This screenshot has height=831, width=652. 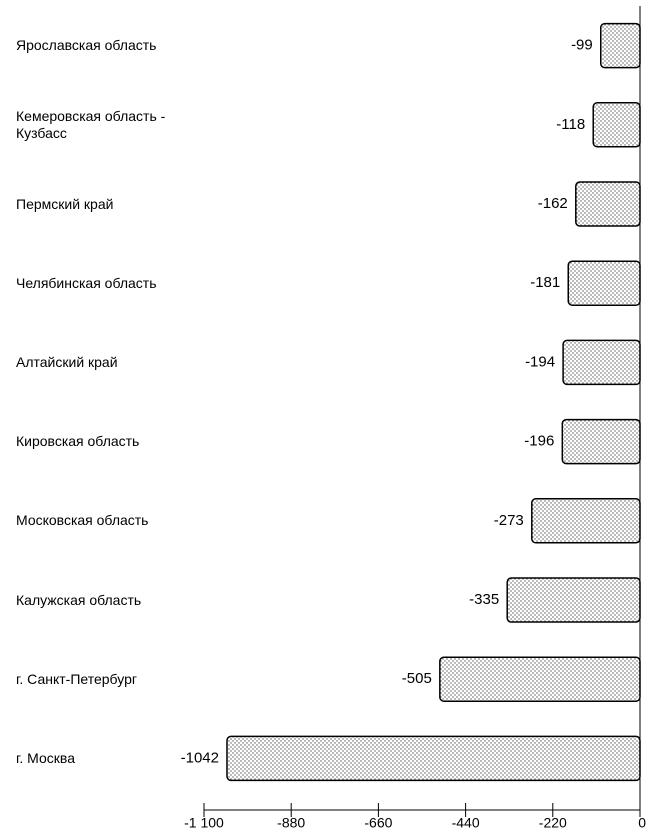 What do you see at coordinates (76, 678) in the screenshot?
I see `category-label: г. Санкт-Петербург` at bounding box center [76, 678].